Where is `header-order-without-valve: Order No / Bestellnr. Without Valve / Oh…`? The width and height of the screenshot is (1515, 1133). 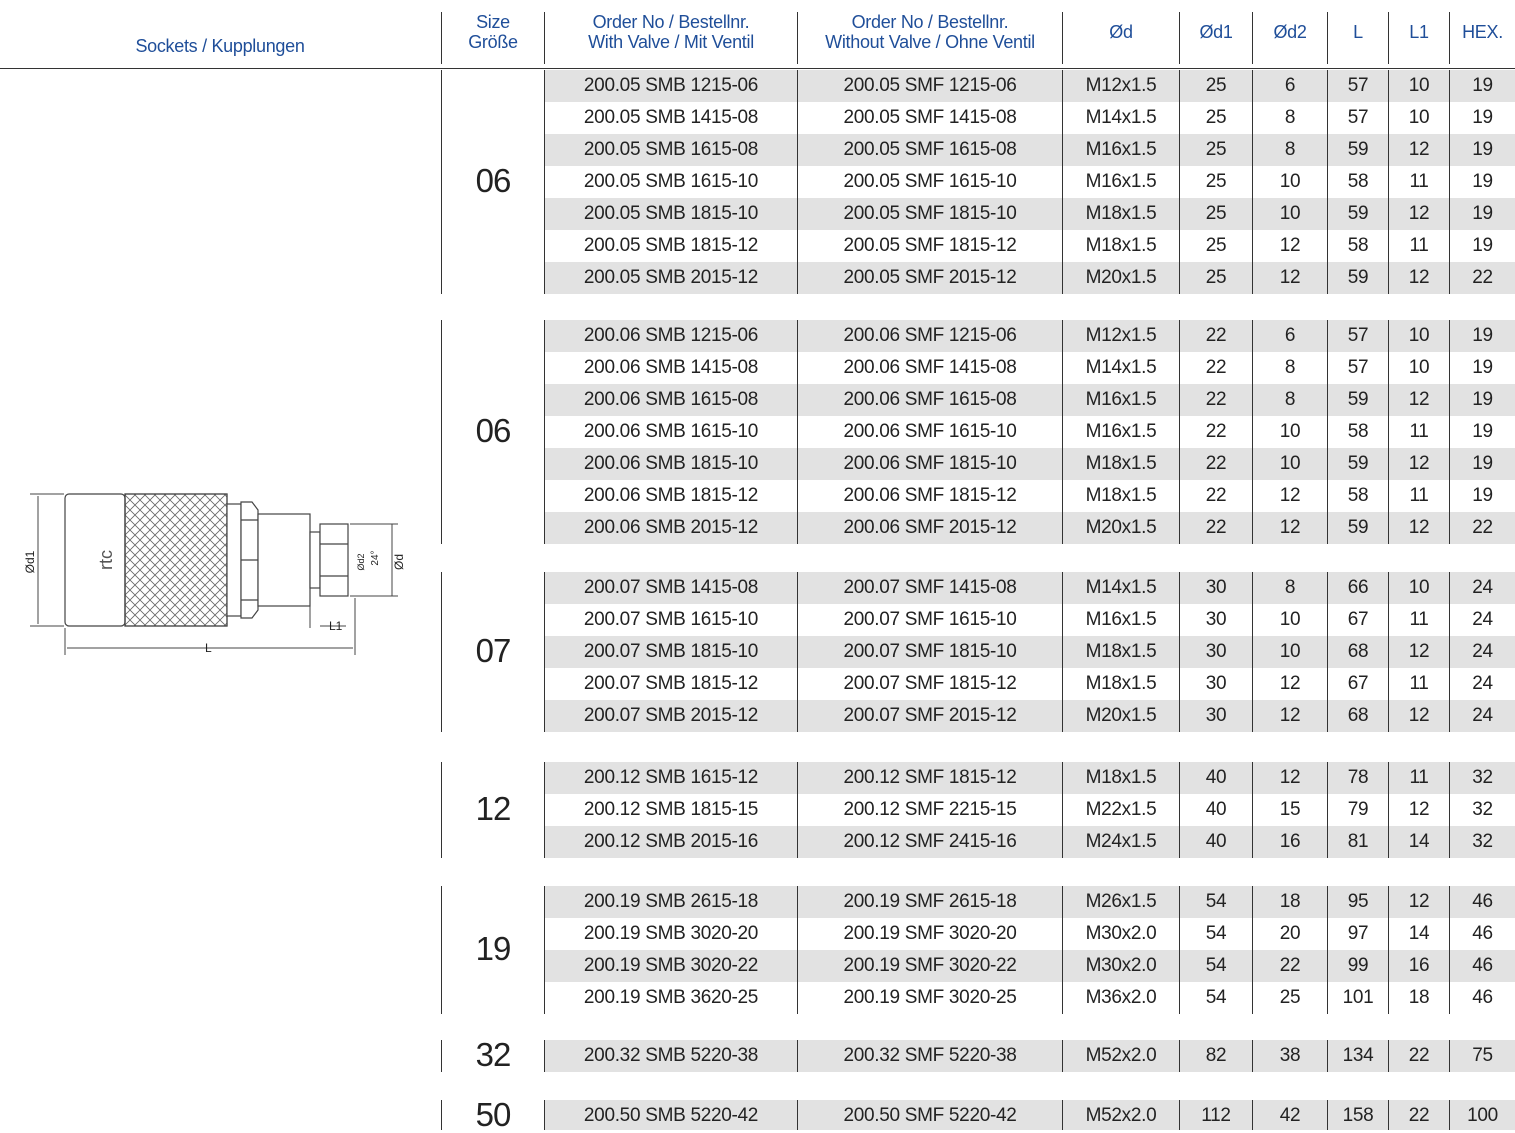
header-order-without-valve: Order No / Bestellnr. Without Valve / Oh… is located at coordinates (930, 32).